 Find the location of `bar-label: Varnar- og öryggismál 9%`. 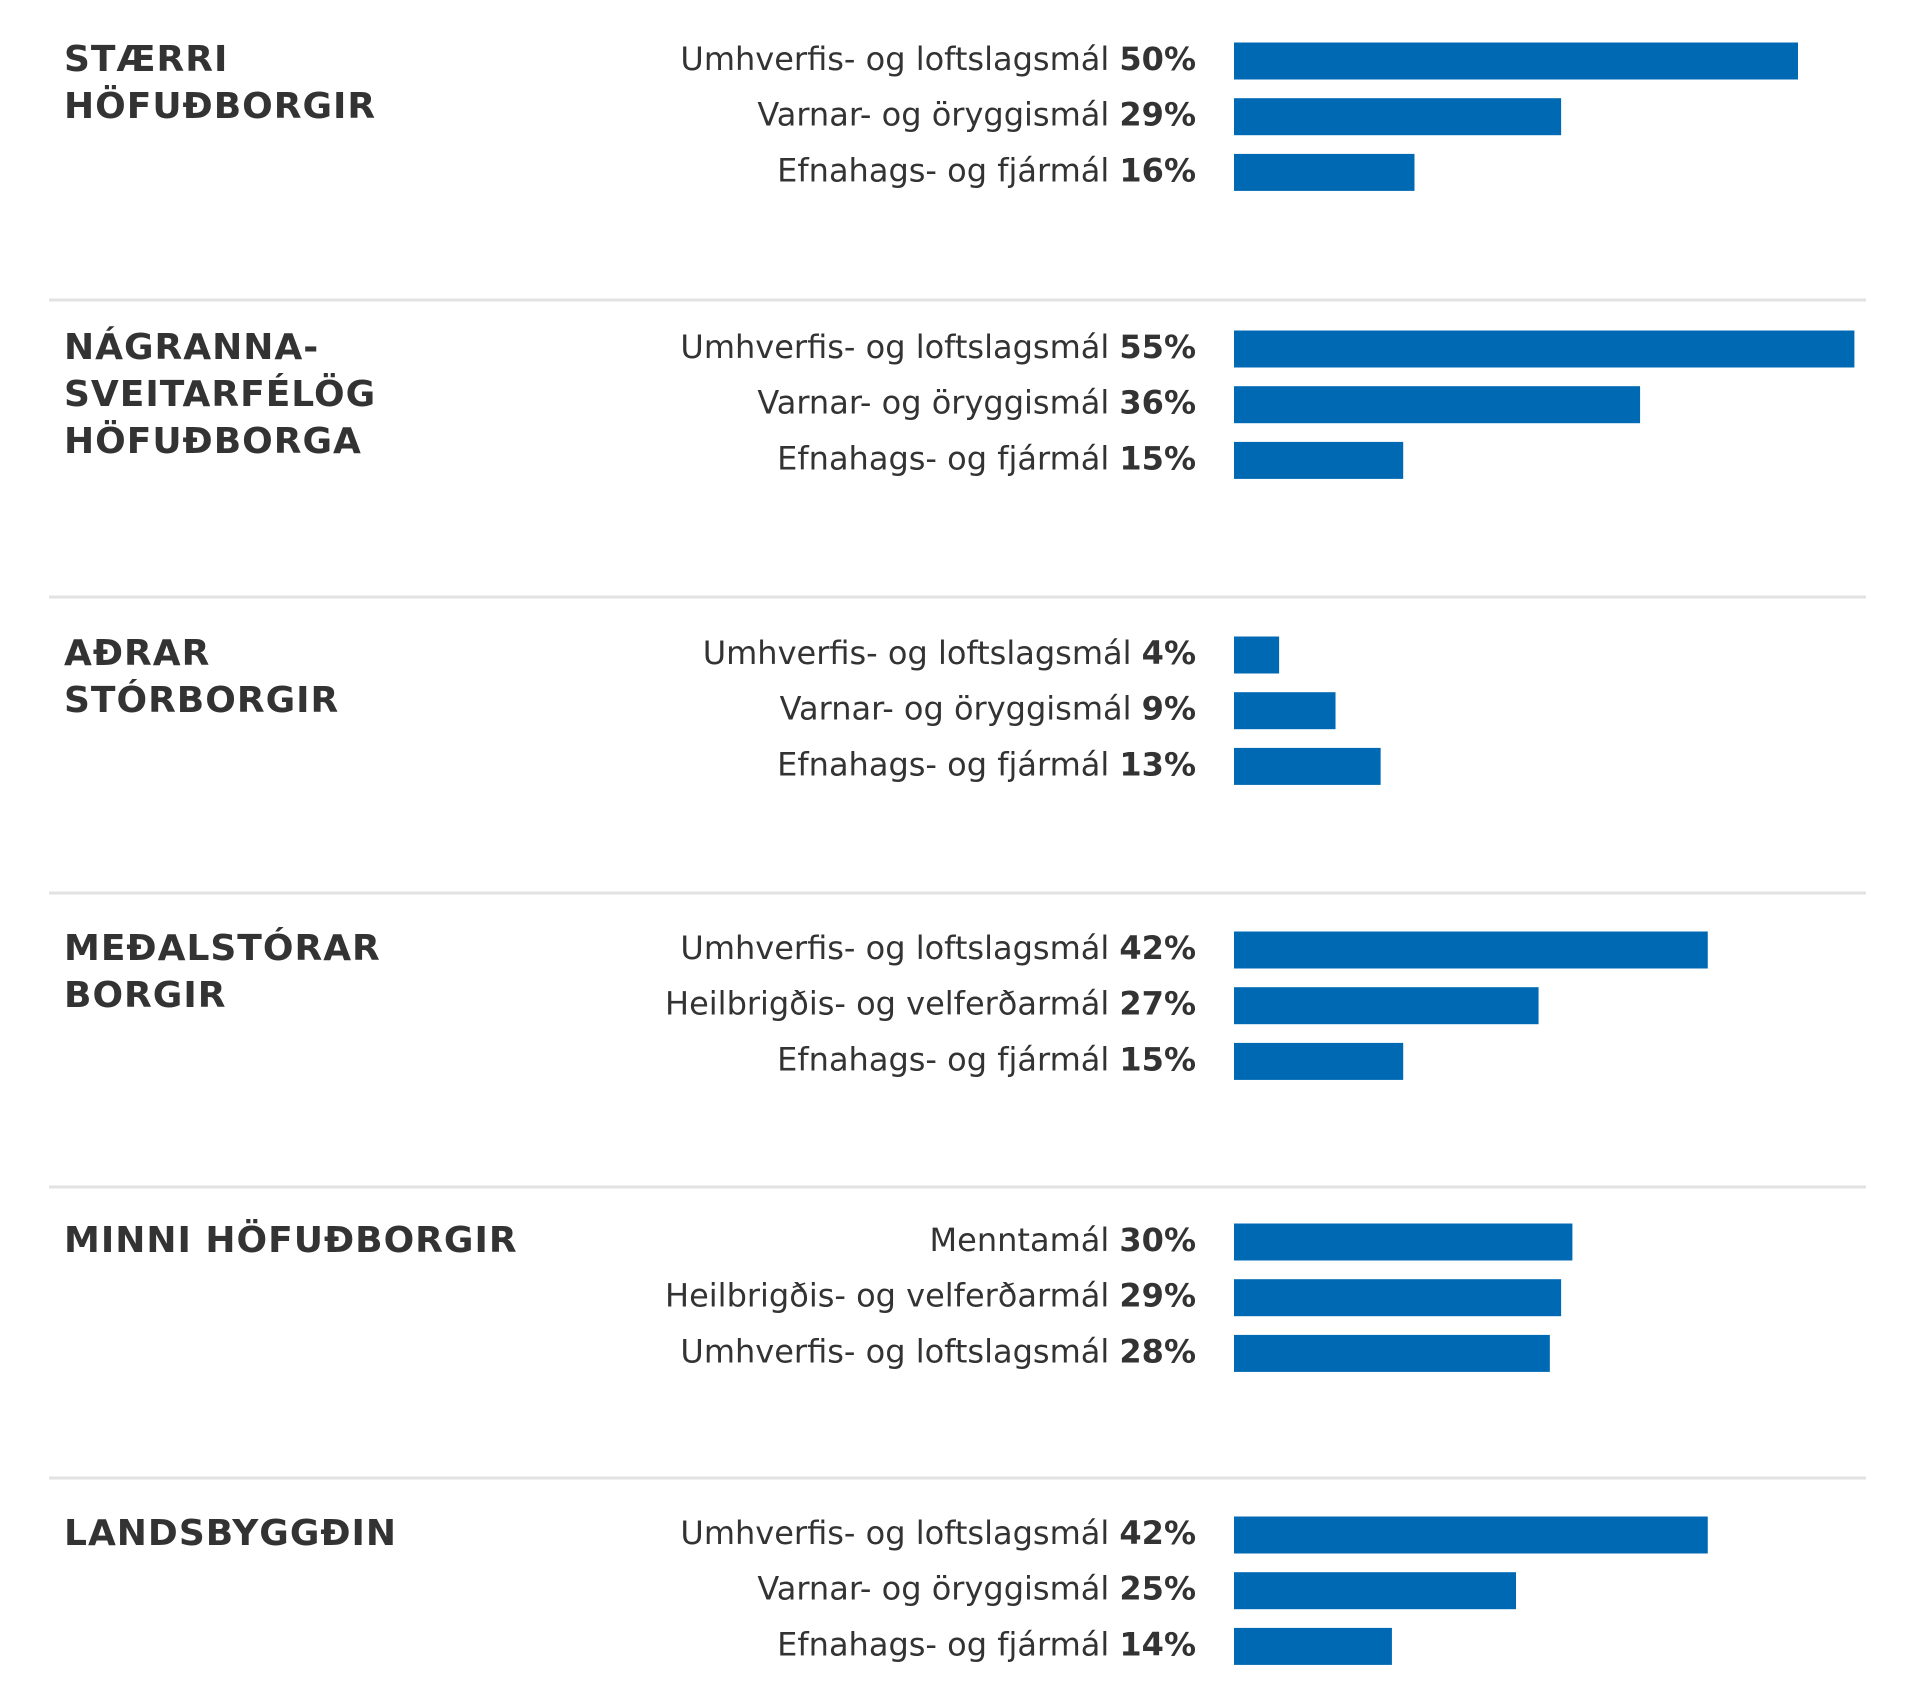

bar-label: Varnar- og öryggismál 9% is located at coordinates (988, 709).